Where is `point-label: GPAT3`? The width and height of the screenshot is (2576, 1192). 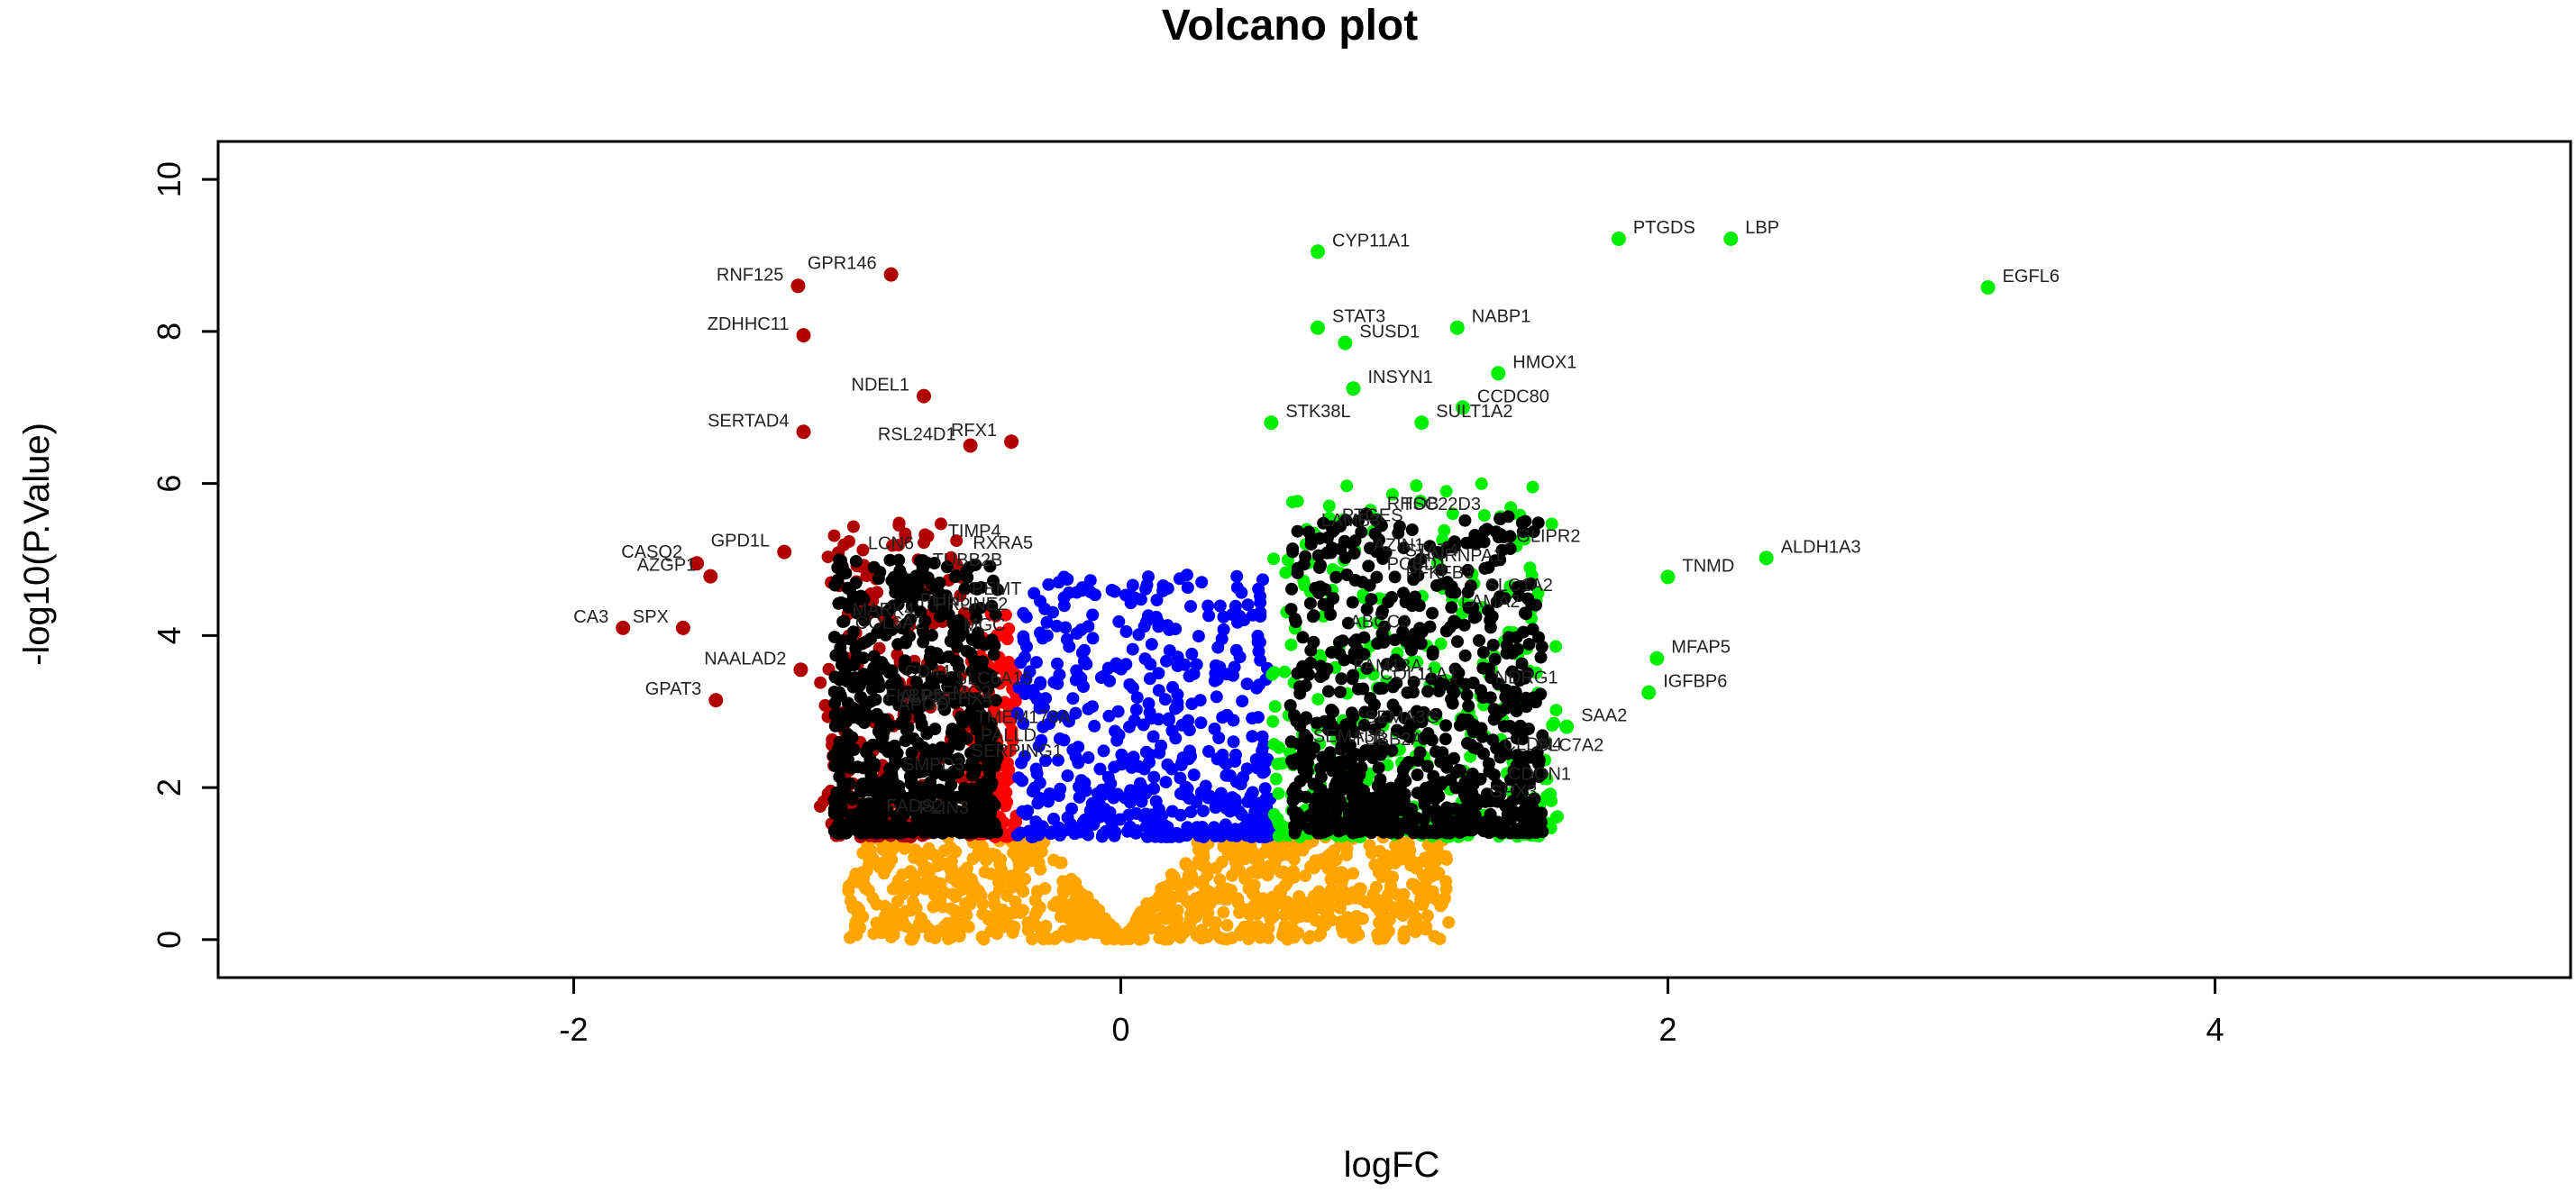
point-label: GPAT3 is located at coordinates (673, 689).